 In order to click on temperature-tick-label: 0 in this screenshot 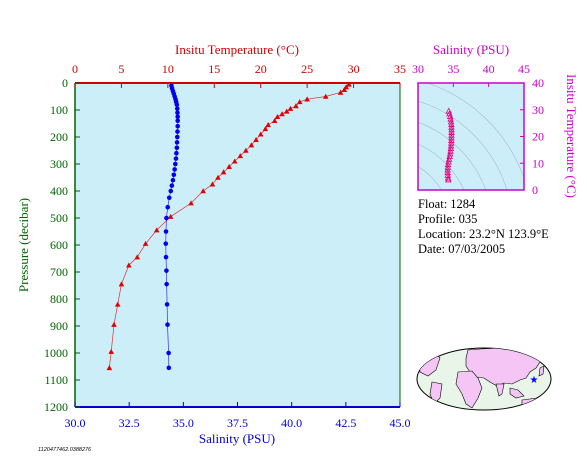, I will do `click(75, 69)`.